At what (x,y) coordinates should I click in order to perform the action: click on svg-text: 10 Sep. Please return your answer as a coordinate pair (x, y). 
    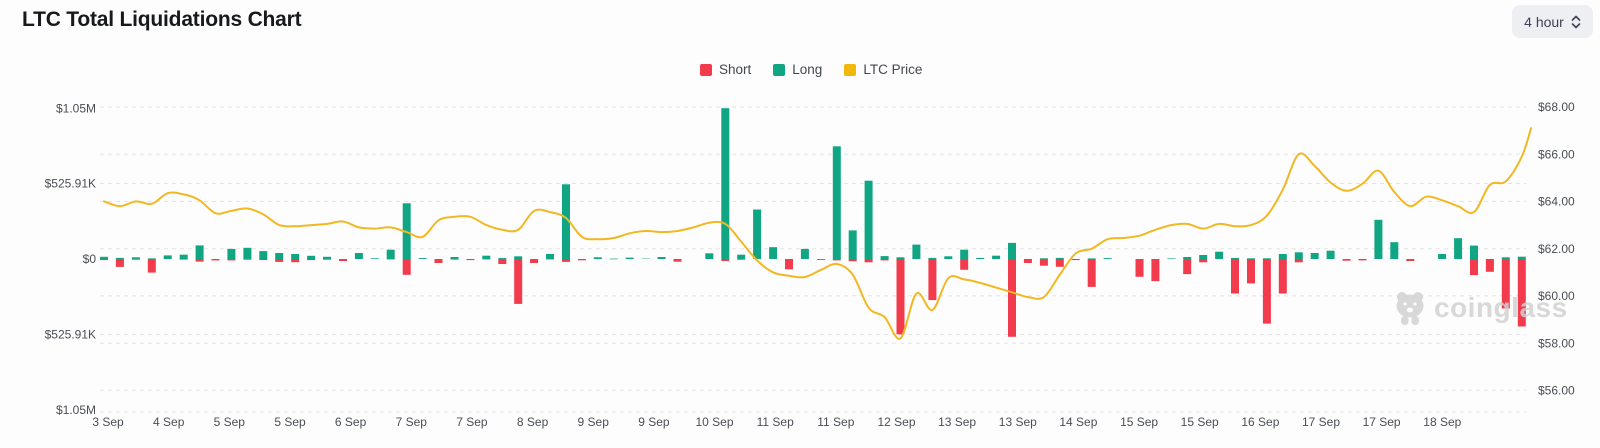
    Looking at the image, I should click on (714, 422).